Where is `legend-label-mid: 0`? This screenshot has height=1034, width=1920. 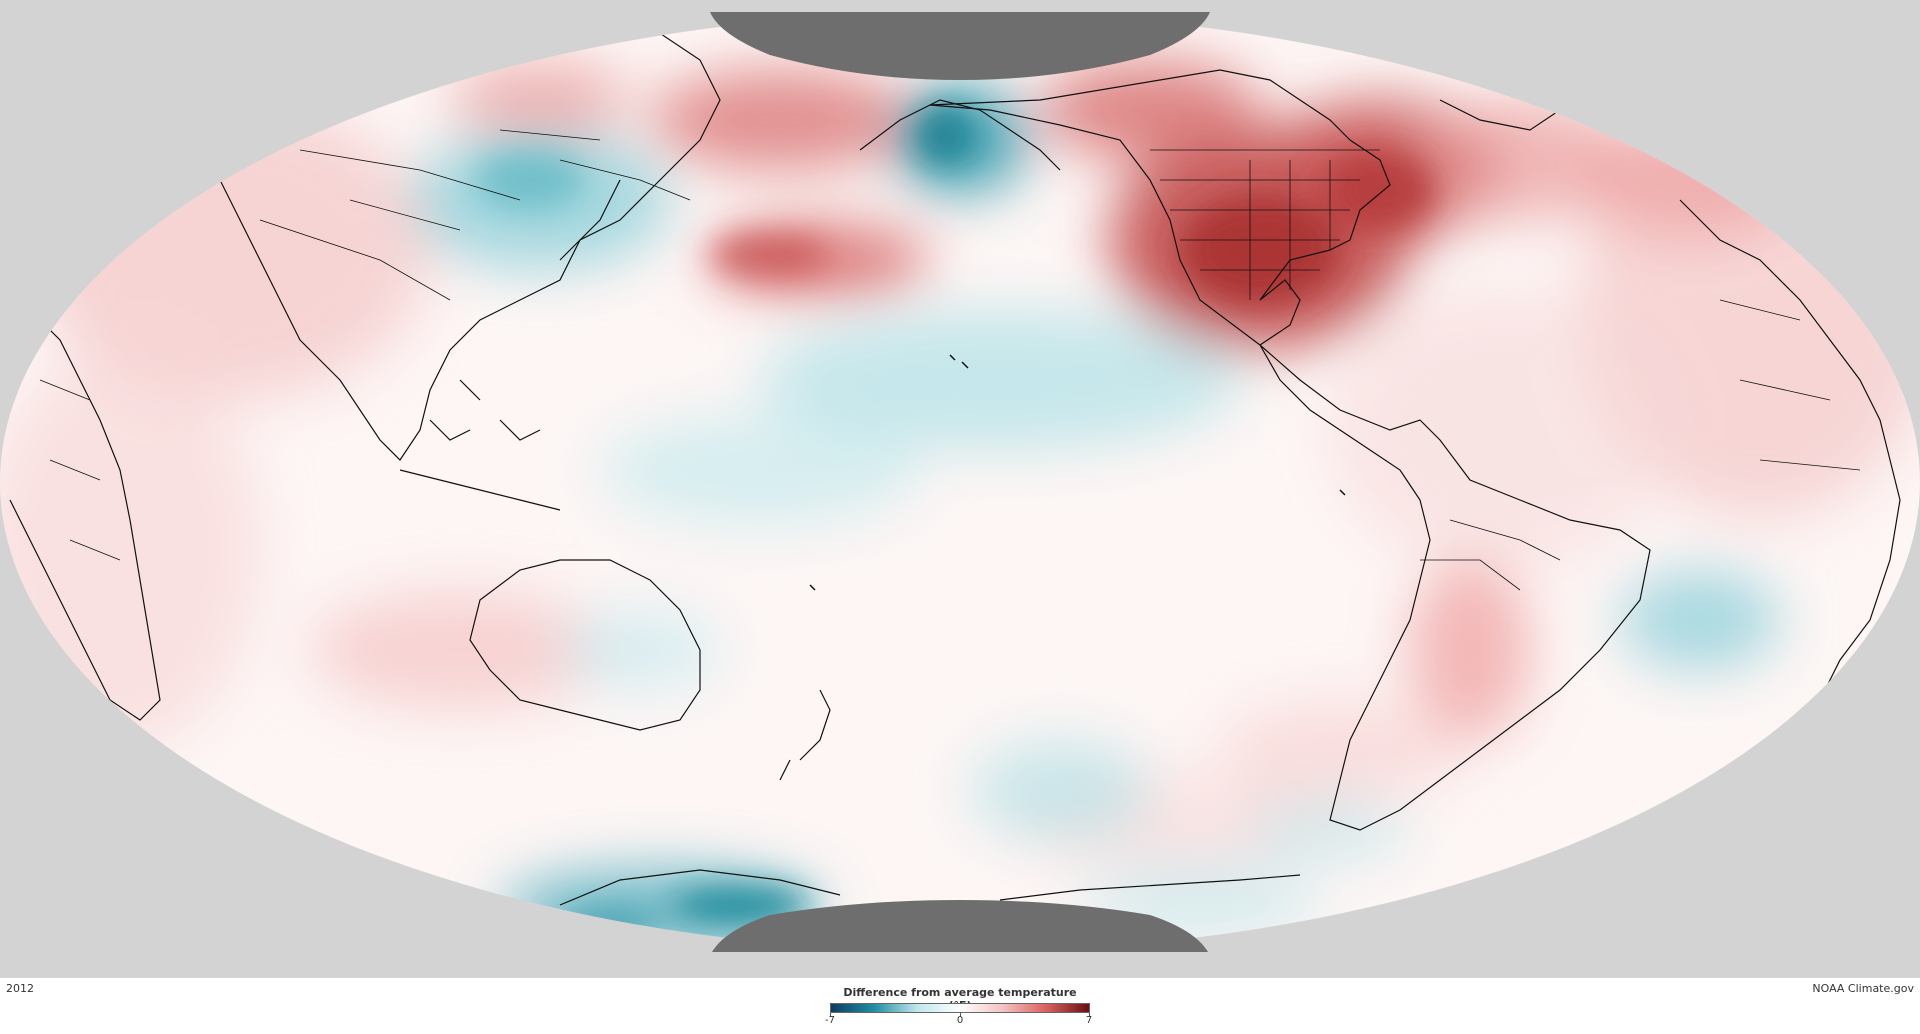 legend-label-mid: 0 is located at coordinates (960, 1020).